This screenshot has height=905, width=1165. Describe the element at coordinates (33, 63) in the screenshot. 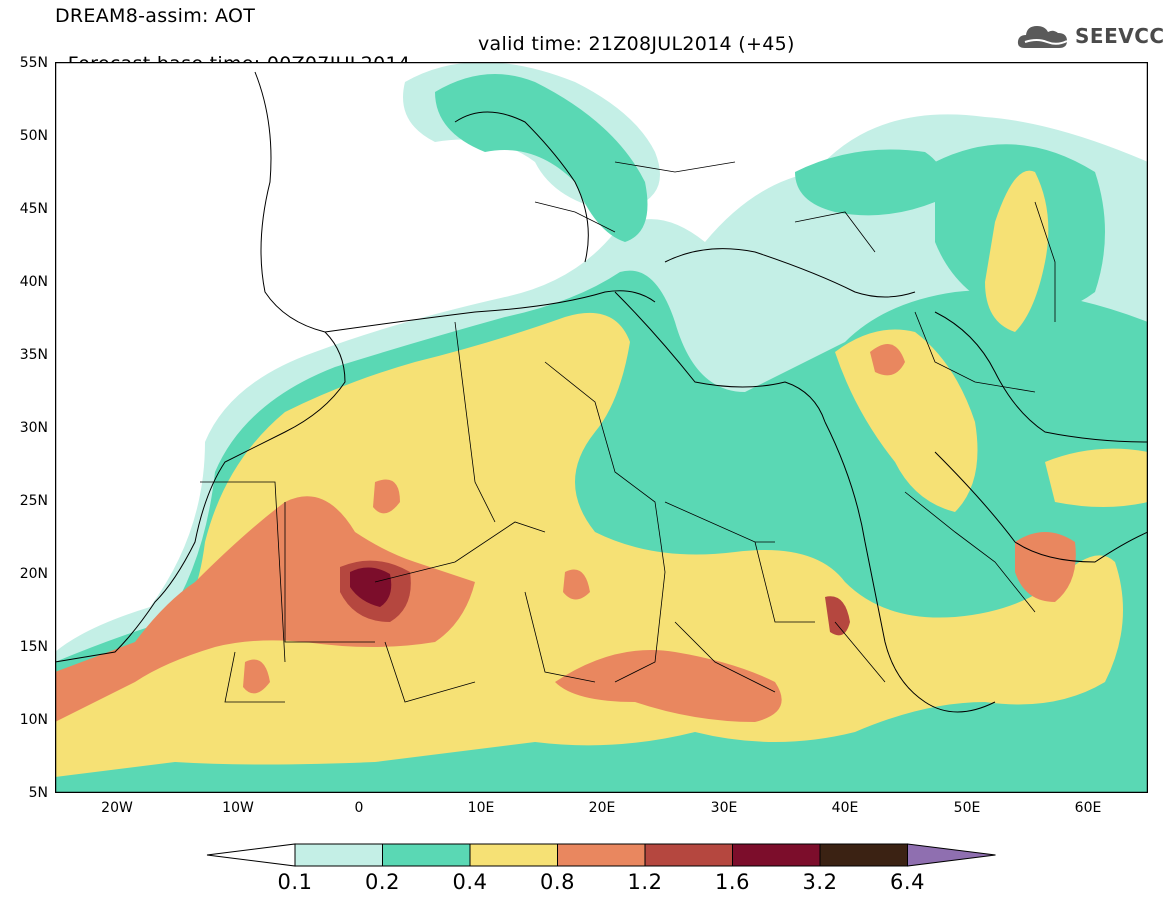

I see `lat-label: 55N` at that location.